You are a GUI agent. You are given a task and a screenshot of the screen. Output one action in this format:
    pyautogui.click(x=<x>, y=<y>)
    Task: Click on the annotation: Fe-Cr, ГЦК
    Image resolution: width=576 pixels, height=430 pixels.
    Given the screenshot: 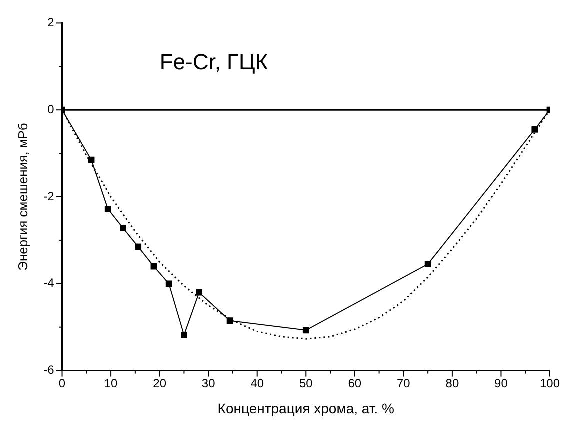 What is the action you would take?
    pyautogui.click(x=214, y=61)
    